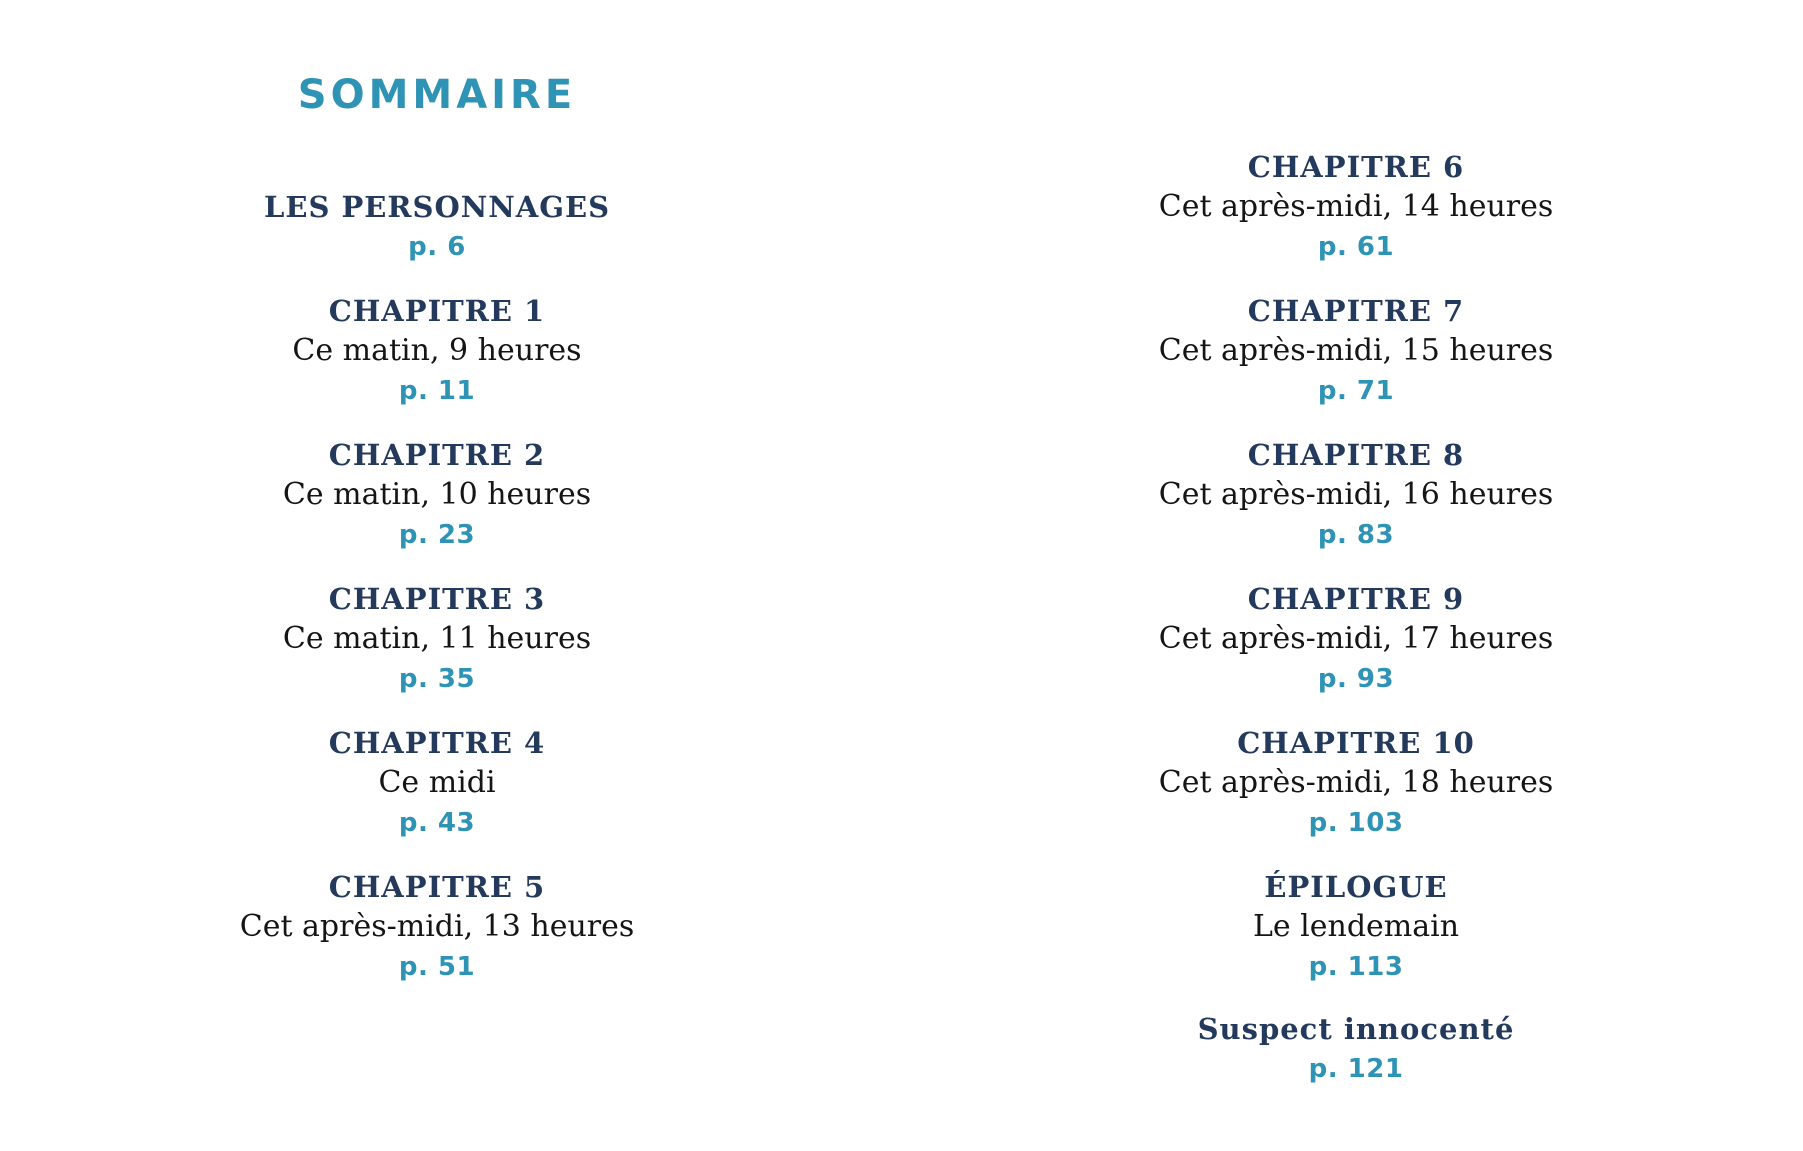 This screenshot has width=1803, height=1151. I want to click on toc-entry: CHAPITRE 7 Cet après-midi, 15 heures p. 71, so click(1356, 339).